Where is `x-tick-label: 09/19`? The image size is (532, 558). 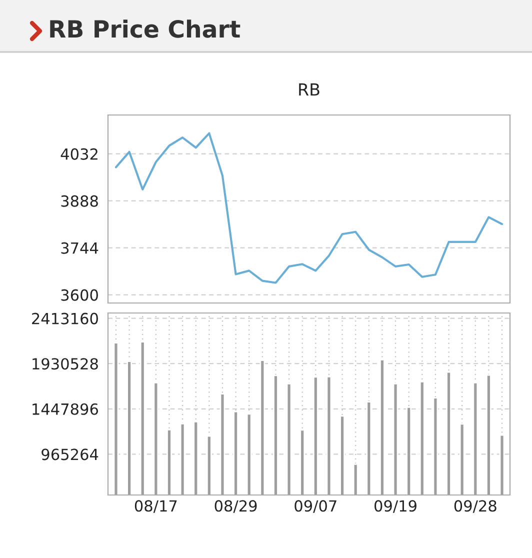
x-tick-label: 09/19 is located at coordinates (395, 506).